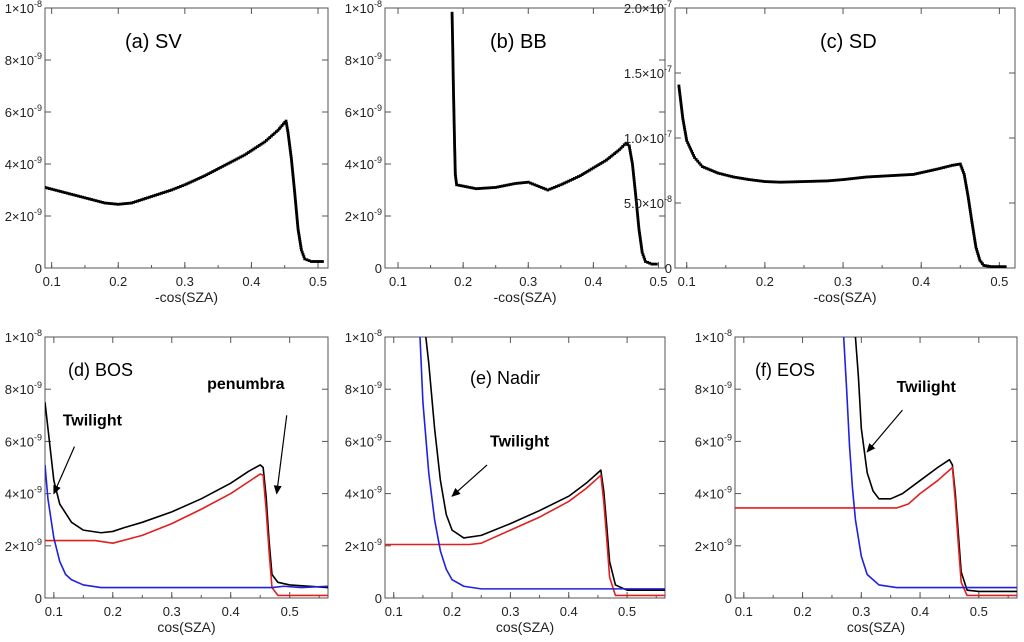 This screenshot has width=1024, height=642. I want to click on series-group, so click(876, 467).